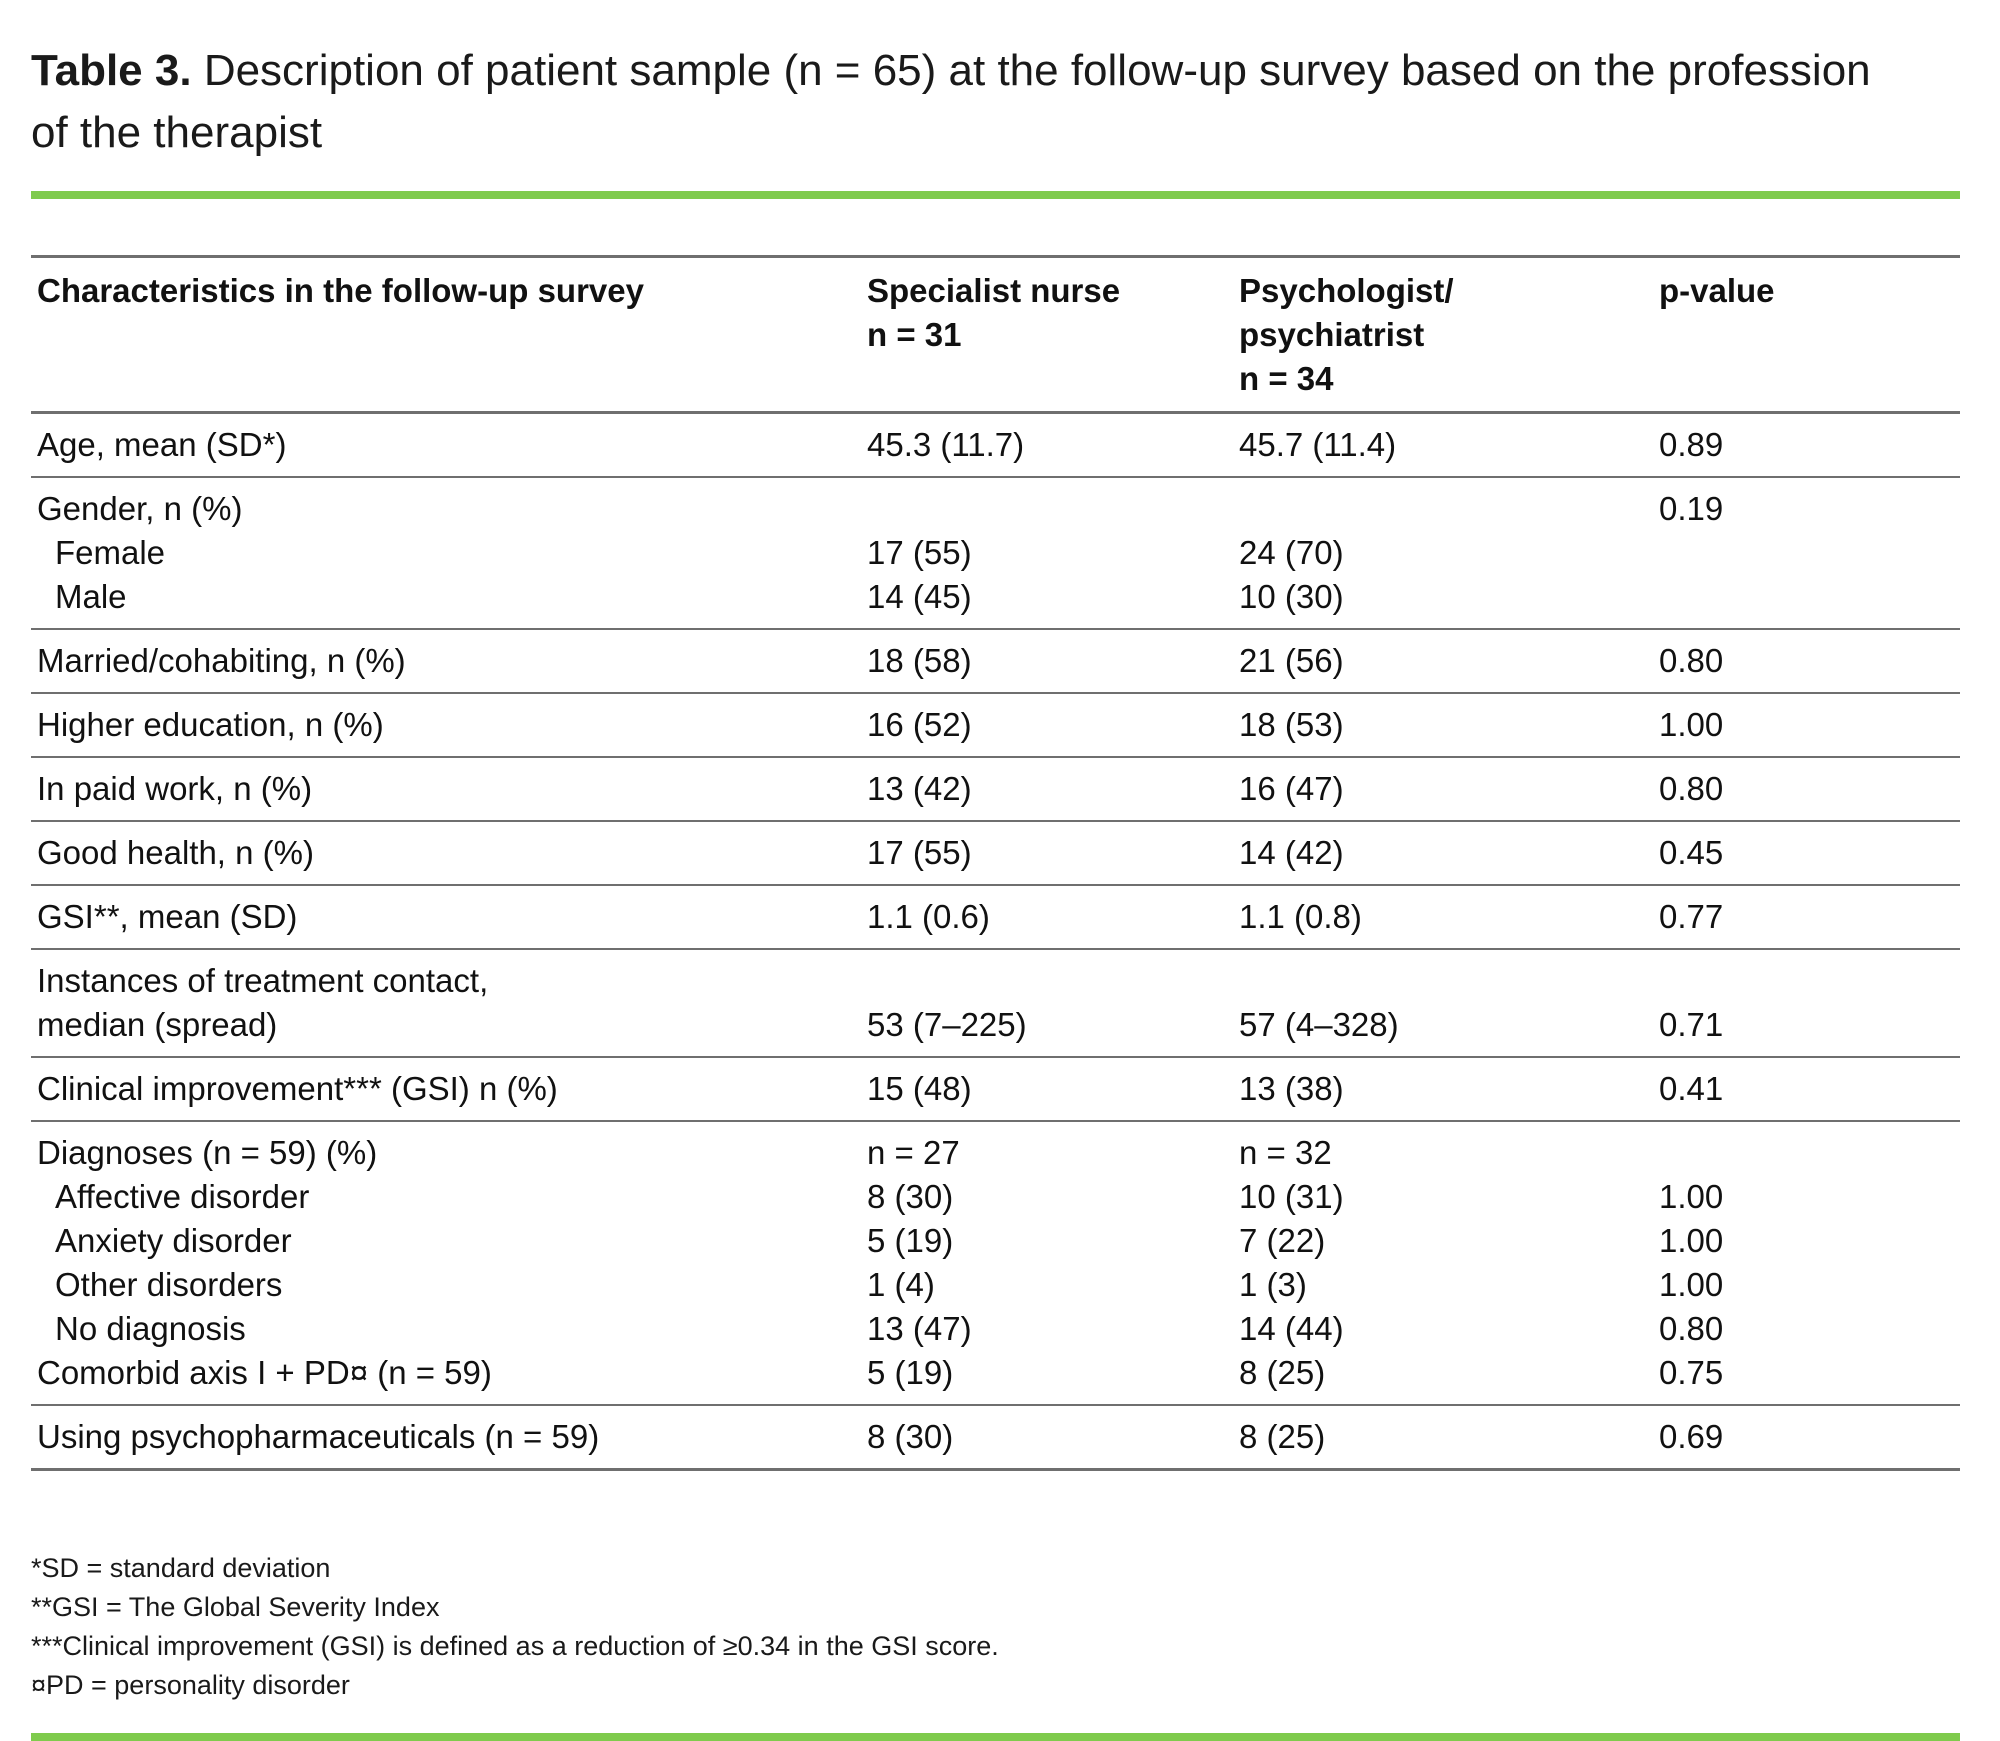 Image resolution: width=2000 pixels, height=1741 pixels. What do you see at coordinates (297, 1088) in the screenshot?
I see `row-label: Clinical improvement*** (GSI) n (%)` at bounding box center [297, 1088].